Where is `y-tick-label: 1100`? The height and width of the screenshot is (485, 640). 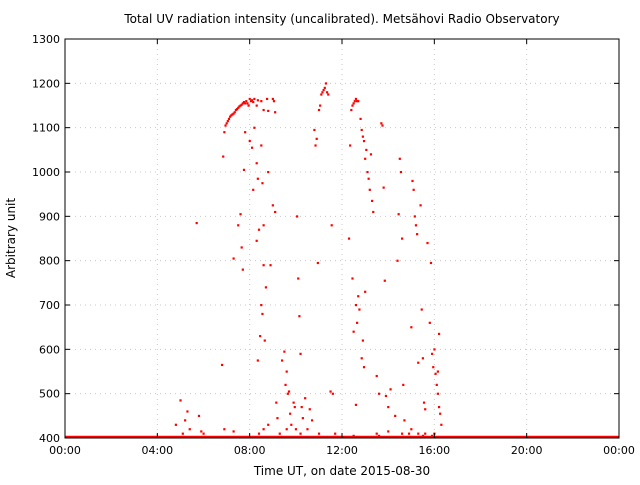
y-tick-label: 1100 is located at coordinates (46, 128).